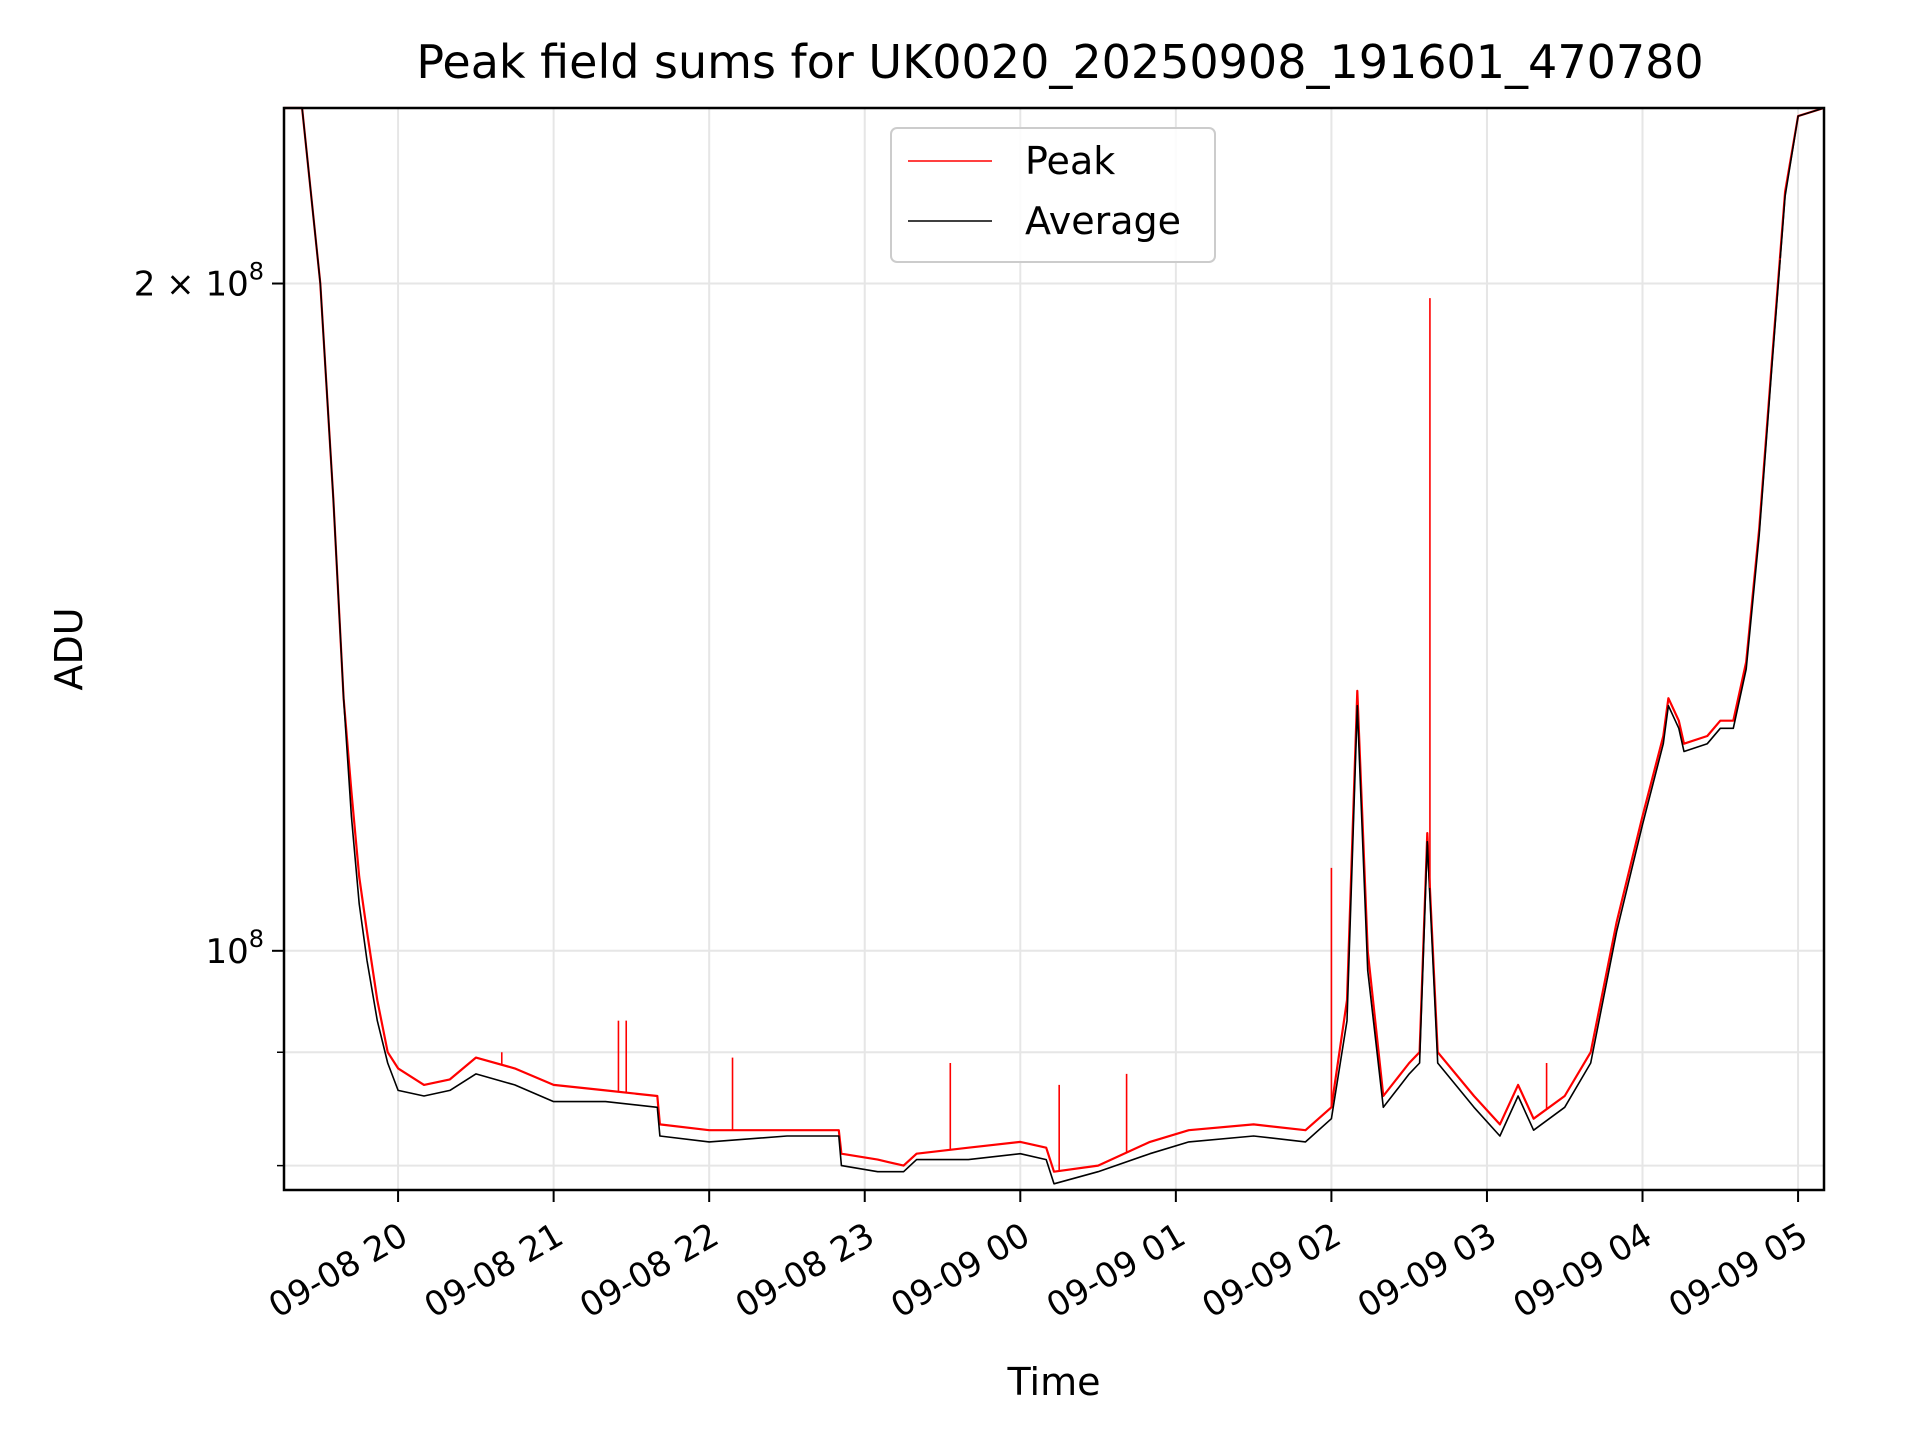 Image resolution: width=1920 pixels, height=1440 pixels. What do you see at coordinates (69, 648) in the screenshot?
I see `y-axis-label: ADU` at bounding box center [69, 648].